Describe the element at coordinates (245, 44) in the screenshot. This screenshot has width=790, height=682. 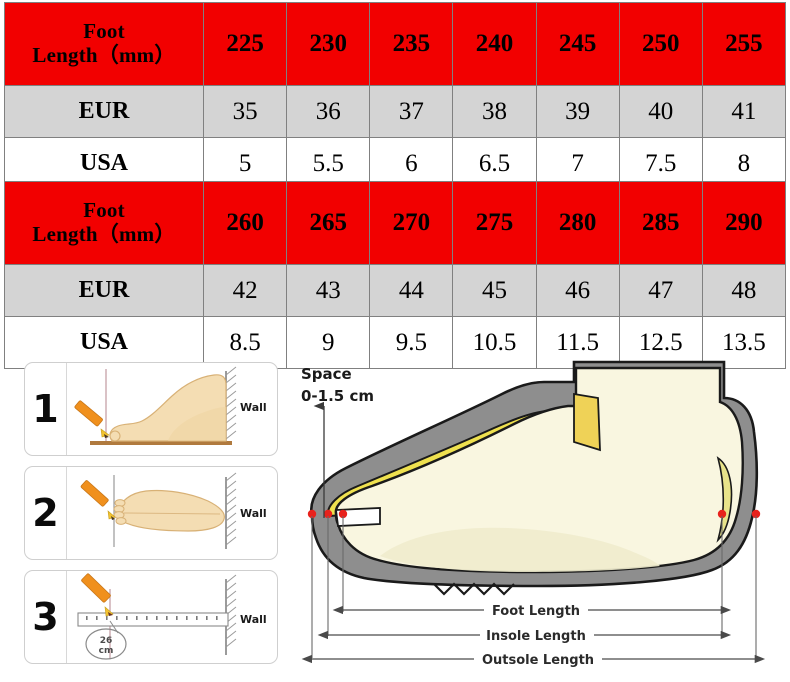
I see `foot-length-value: 225` at that location.